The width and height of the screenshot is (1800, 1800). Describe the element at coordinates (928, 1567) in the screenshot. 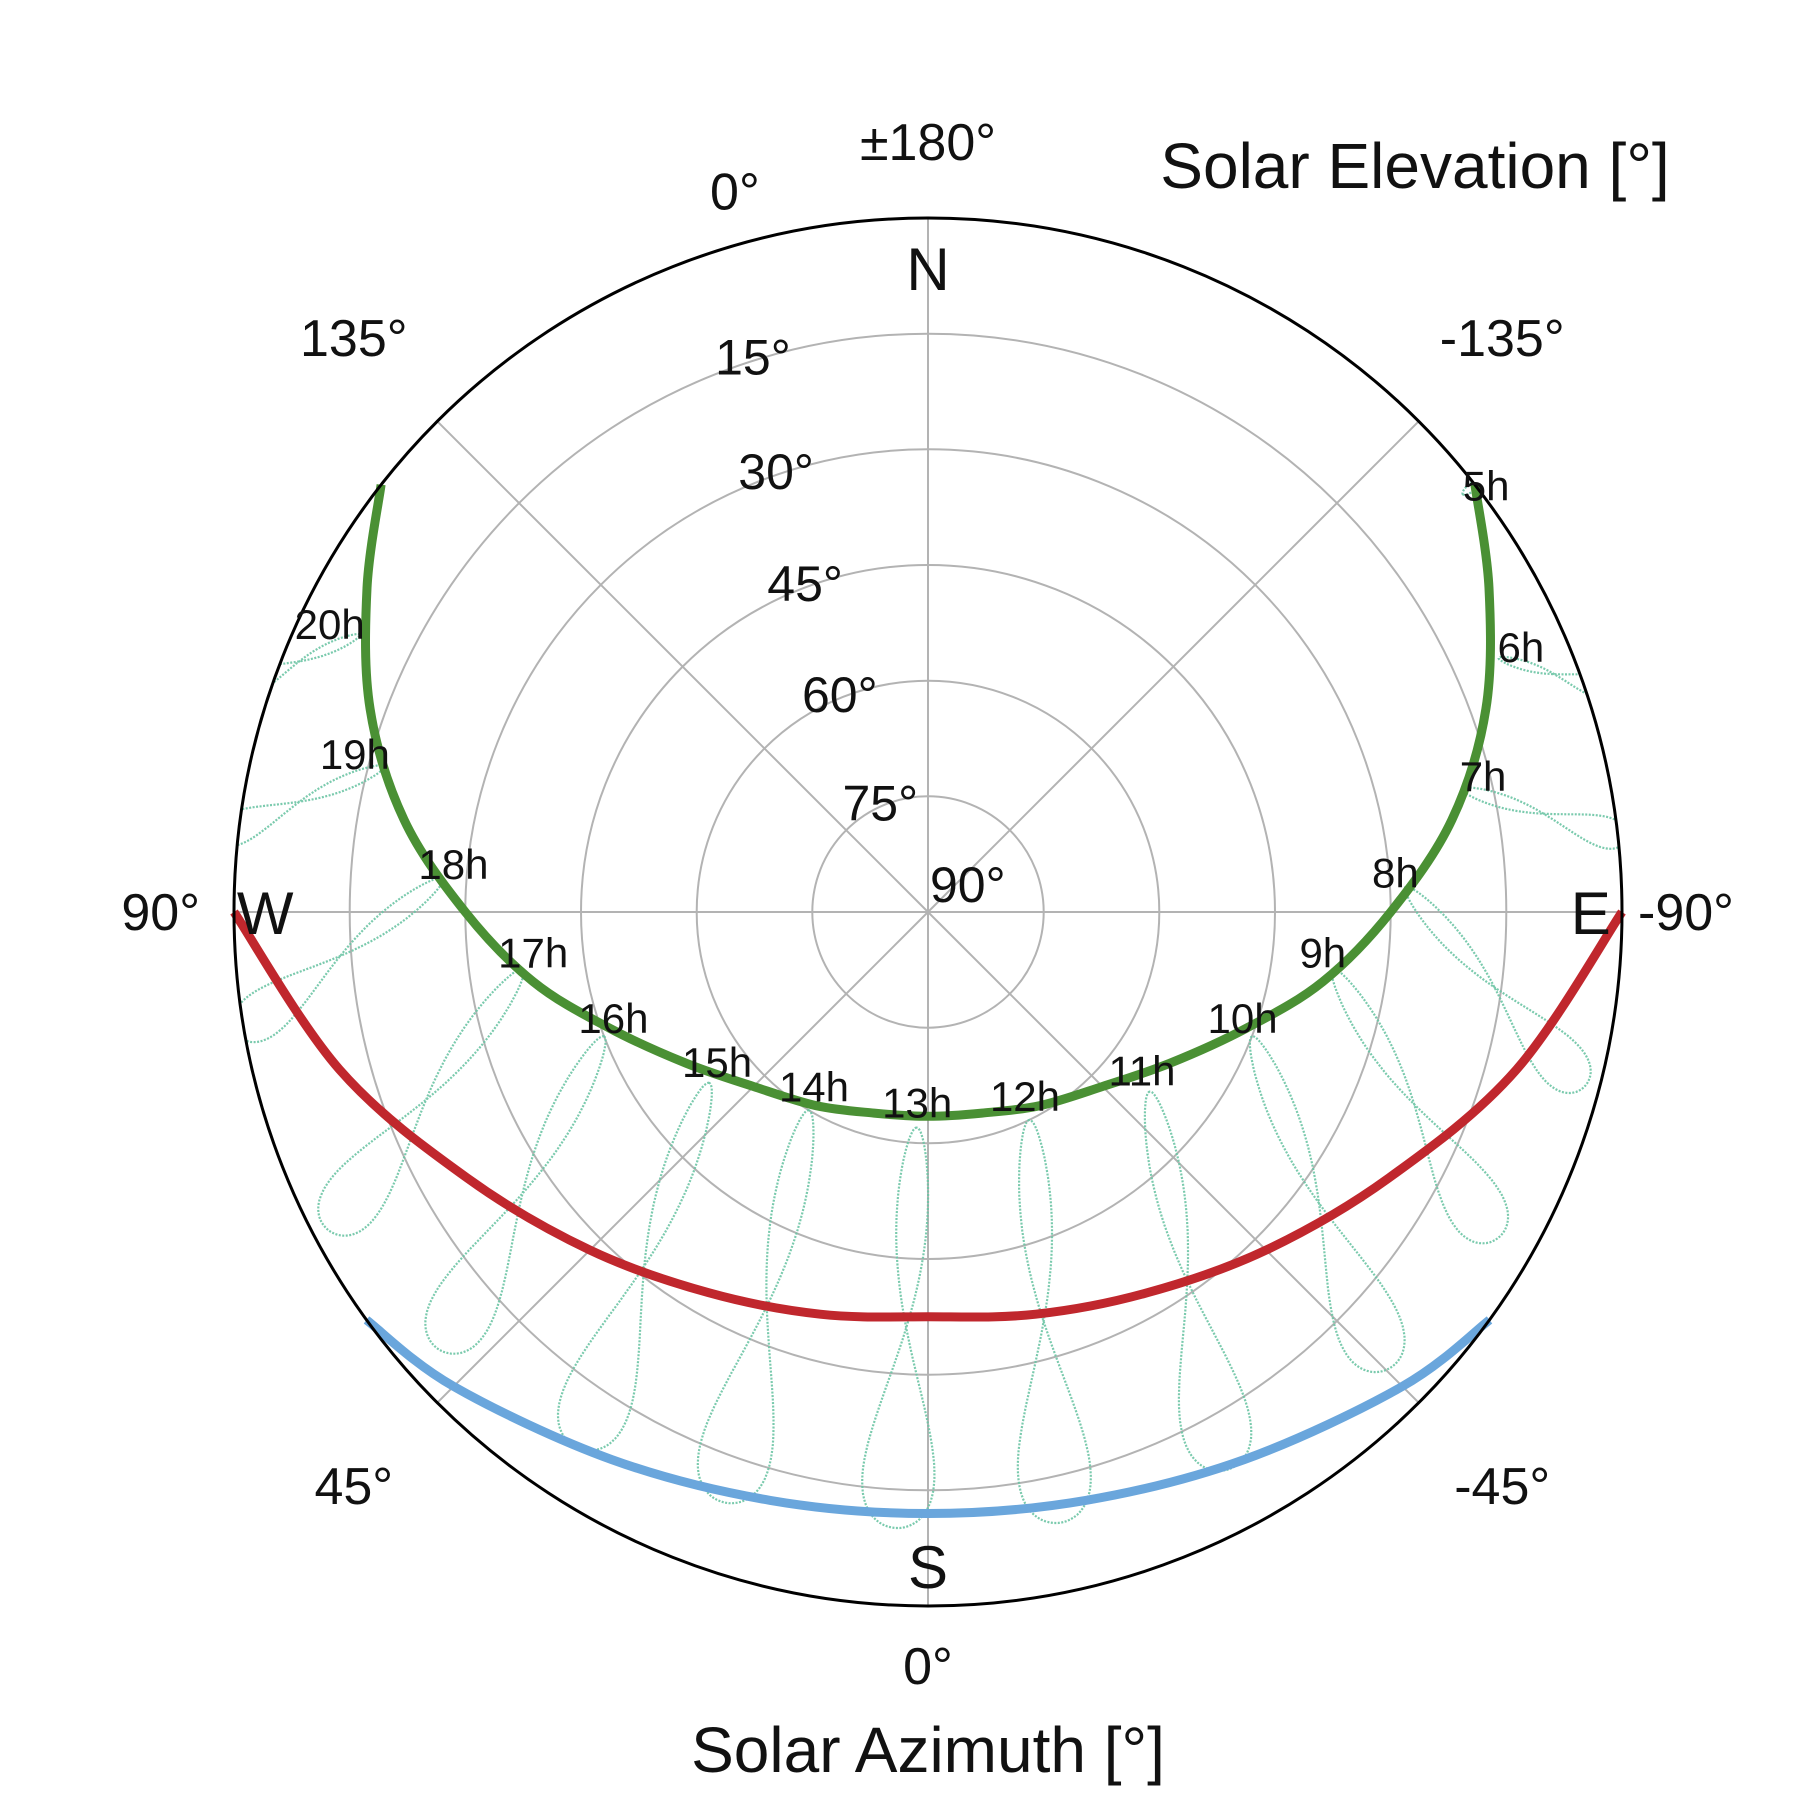

I see `compass-S: S` at that location.